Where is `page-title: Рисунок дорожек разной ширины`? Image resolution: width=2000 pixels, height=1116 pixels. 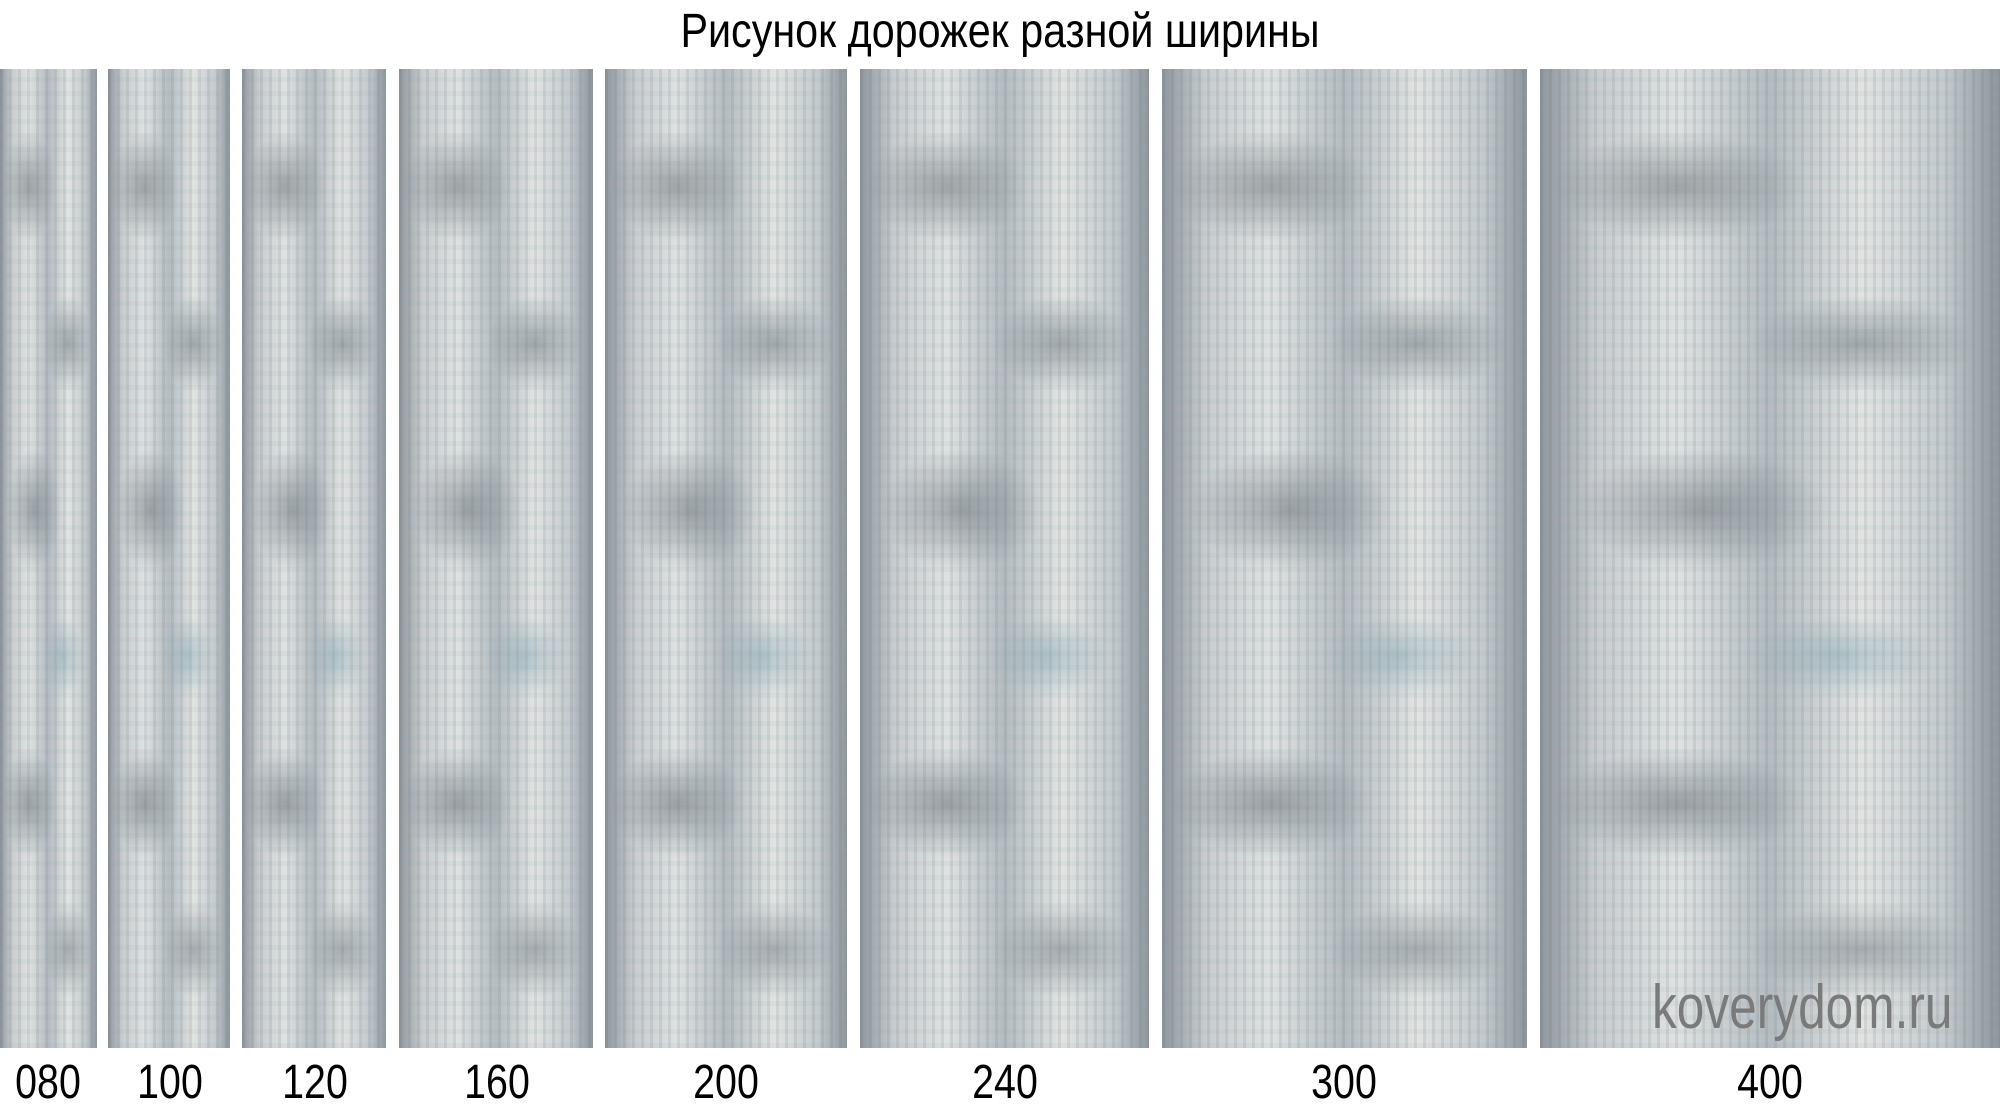
page-title: Рисунок дорожек разной ширины is located at coordinates (1000, 31).